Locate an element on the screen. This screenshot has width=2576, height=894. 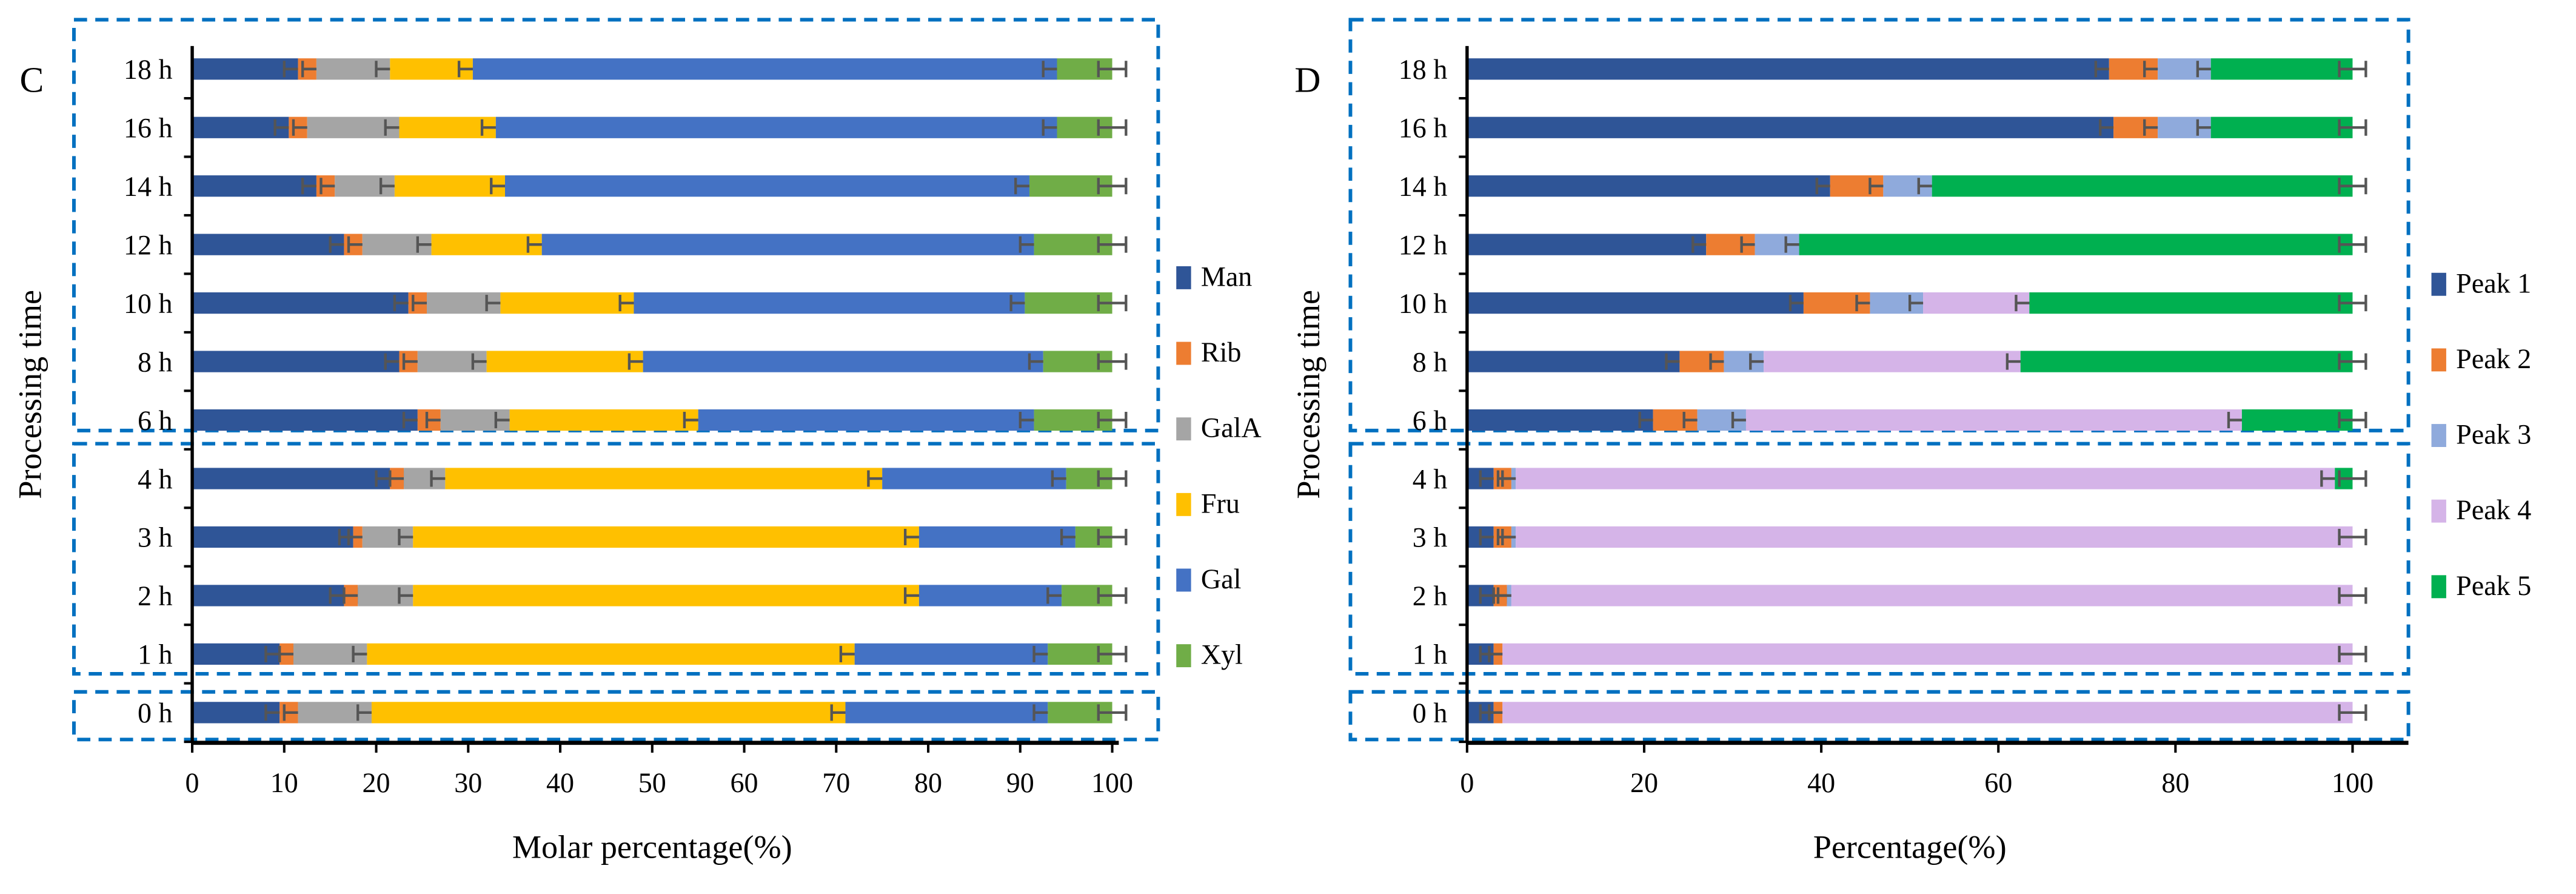
x-tick-label: 100 is located at coordinates (1112, 782).